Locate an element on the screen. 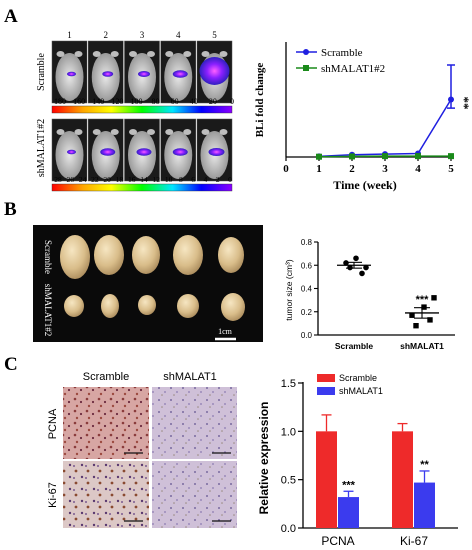  bar-y-tick-label: 0.0 is located at coordinates (288, 529).